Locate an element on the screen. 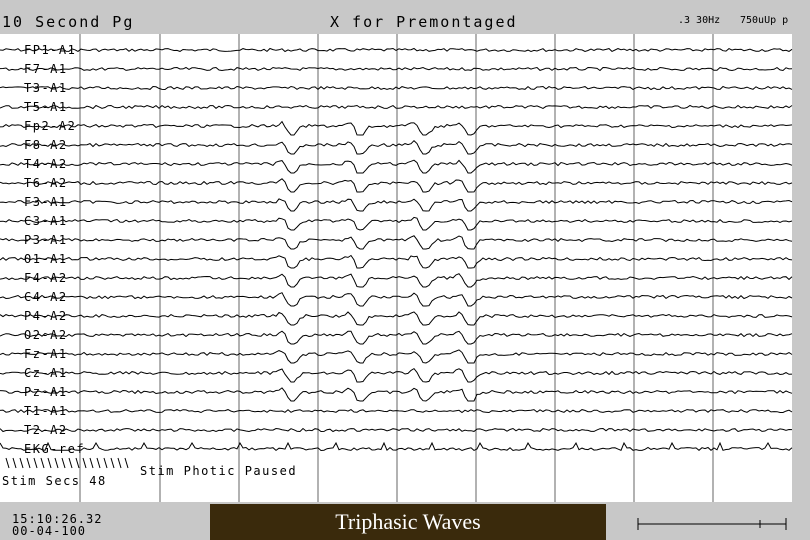 The height and width of the screenshot is (540, 810). trace-Fz-A1 is located at coordinates (396, 356).